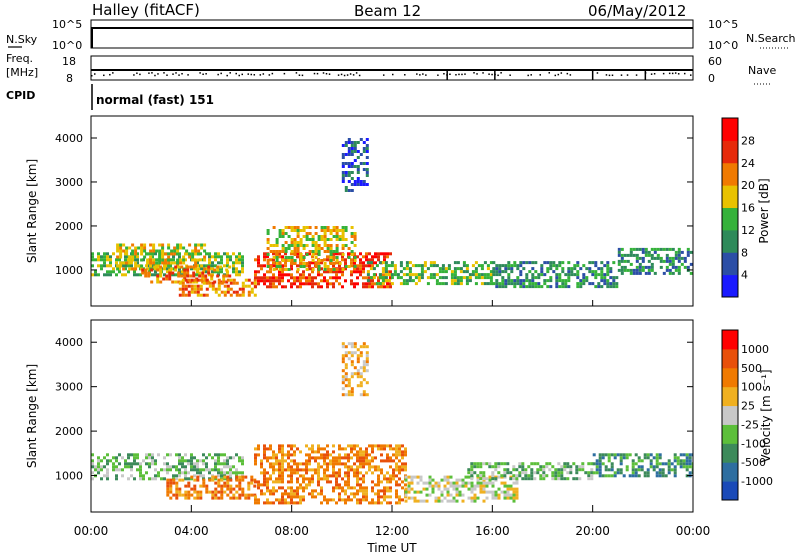 The image size is (800, 554). What do you see at coordinates (748, 230) in the screenshot?
I see `colorbar-tick-label: 12` at bounding box center [748, 230].